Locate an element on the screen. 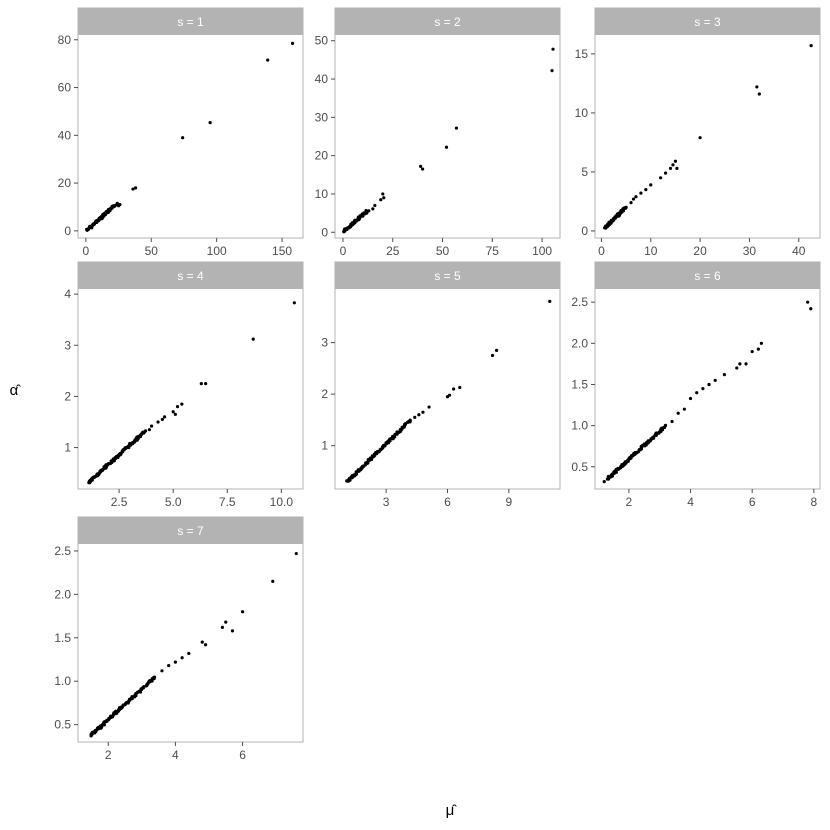  x-tick-label: 4 is located at coordinates (690, 502).